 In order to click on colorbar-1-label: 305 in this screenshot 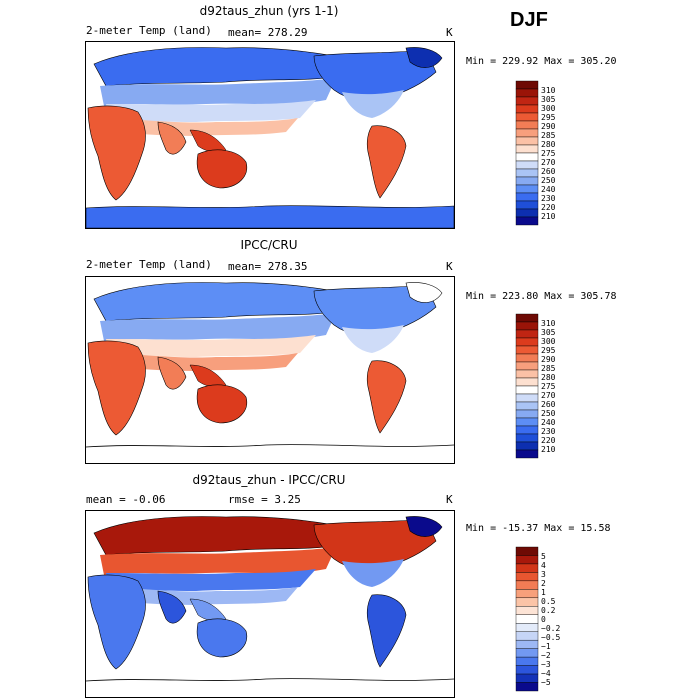, I will do `click(548, 99)`.